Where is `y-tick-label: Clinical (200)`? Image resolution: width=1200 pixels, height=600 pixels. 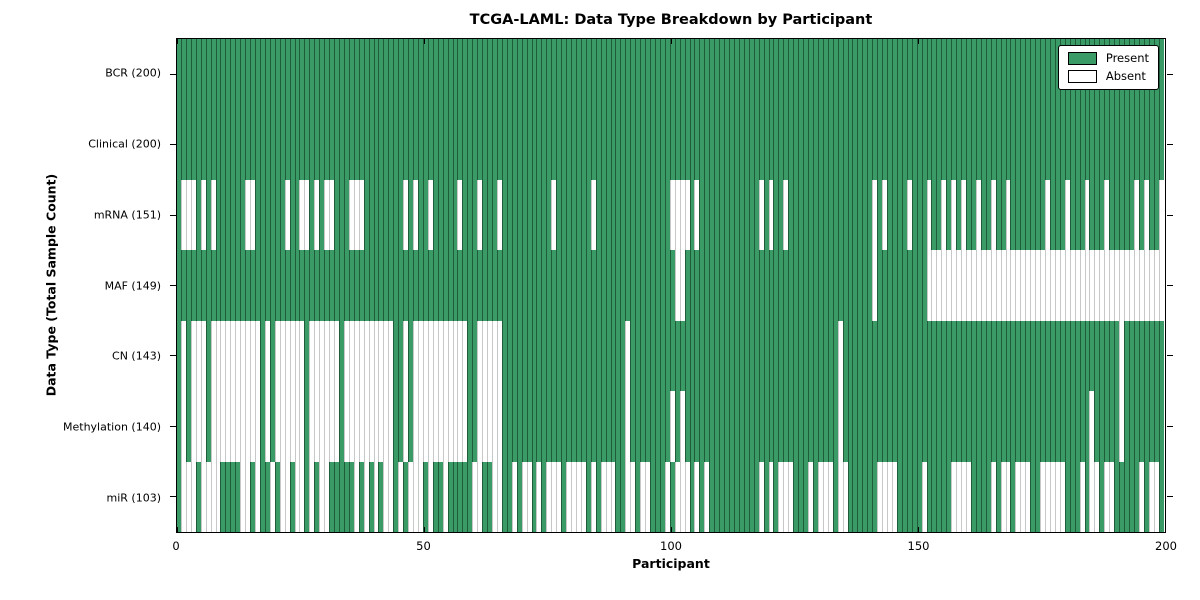
y-tick-label: Clinical (200) is located at coordinates (124, 144).